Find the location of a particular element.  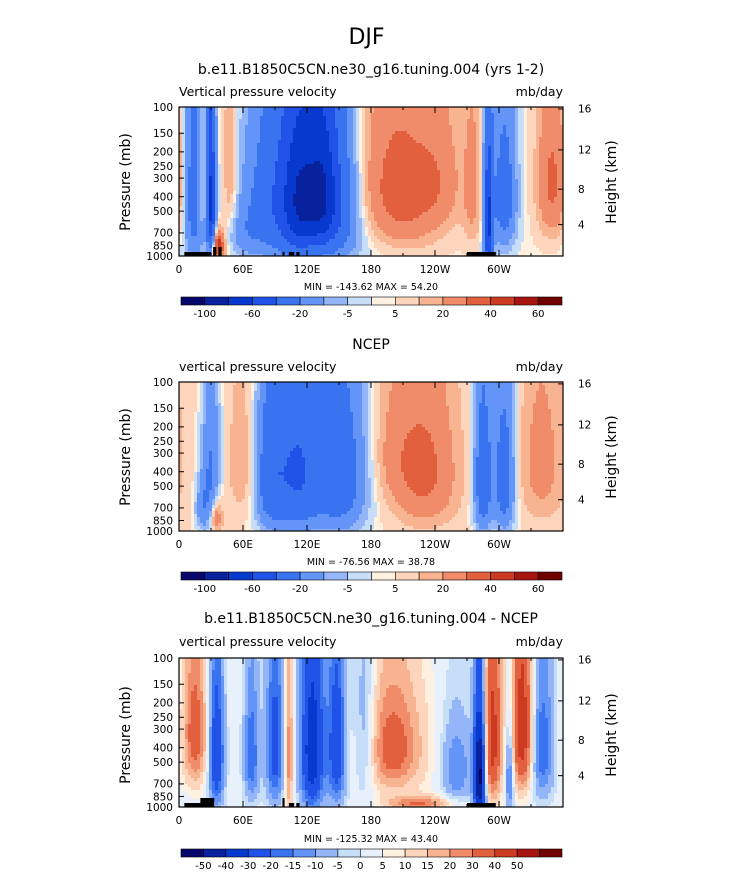

y2-tick-label: 4 is located at coordinates (581, 500).